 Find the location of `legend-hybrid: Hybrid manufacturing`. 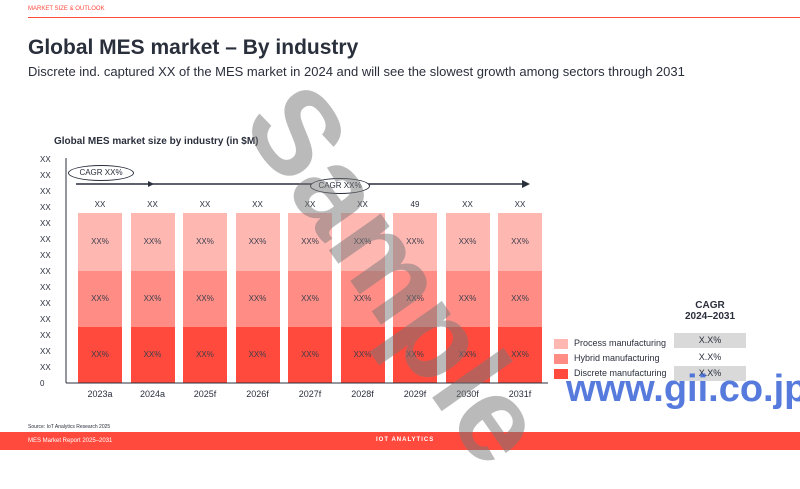

legend-hybrid: Hybrid manufacturing is located at coordinates (607, 358).